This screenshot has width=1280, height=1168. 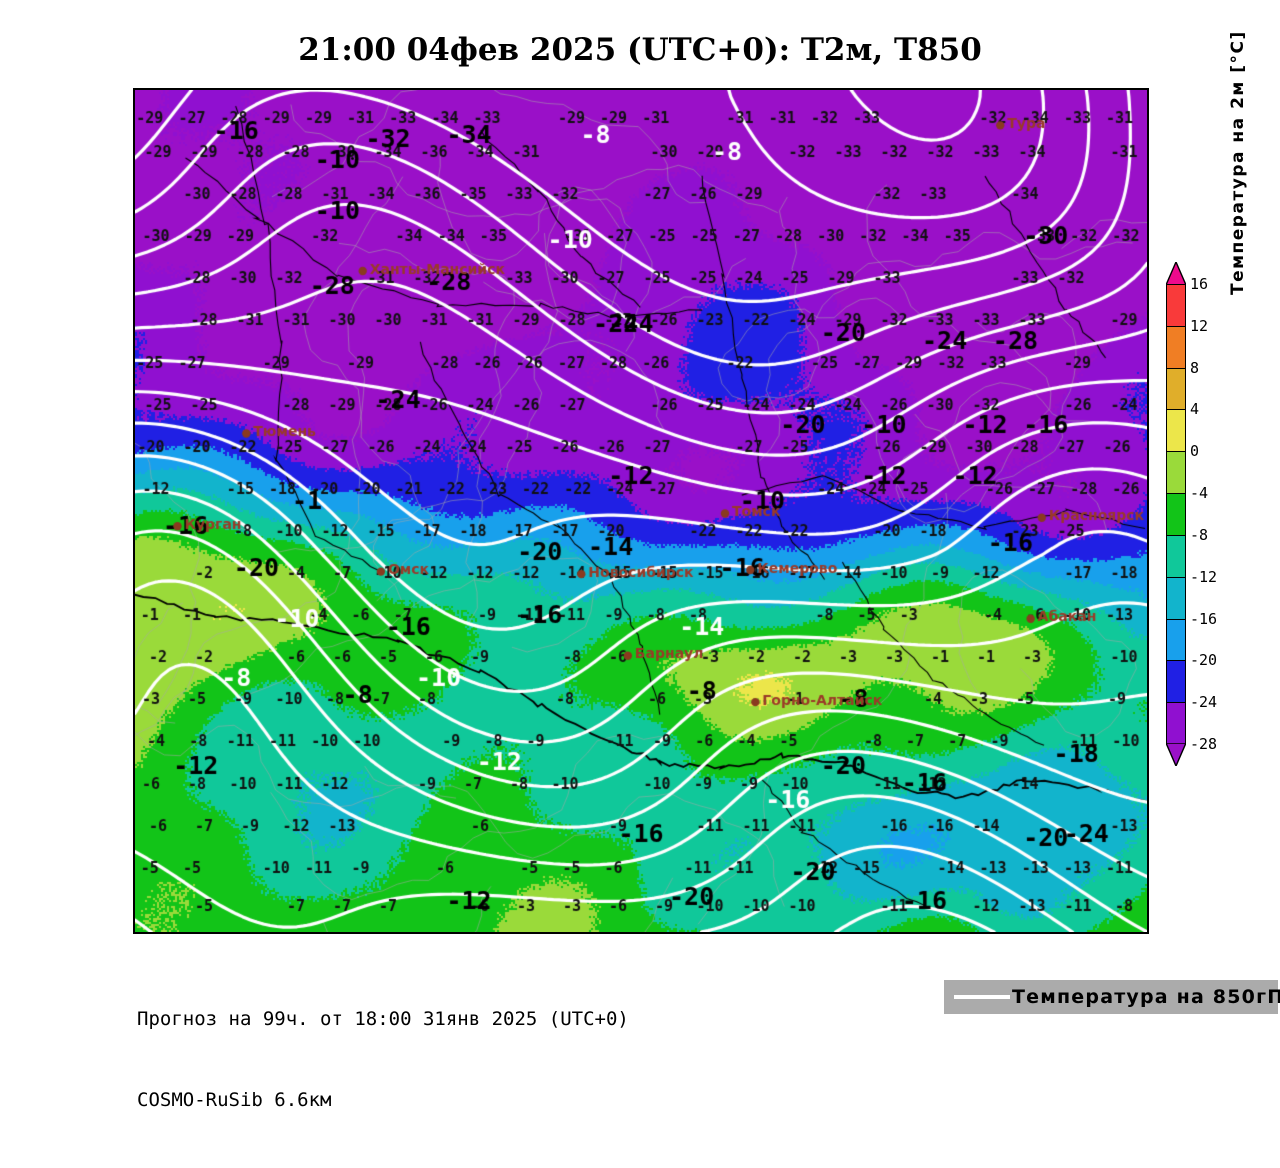 What do you see at coordinates (1199, 284) in the screenshot?
I see `colorbar-tick-label: 16` at bounding box center [1199, 284].